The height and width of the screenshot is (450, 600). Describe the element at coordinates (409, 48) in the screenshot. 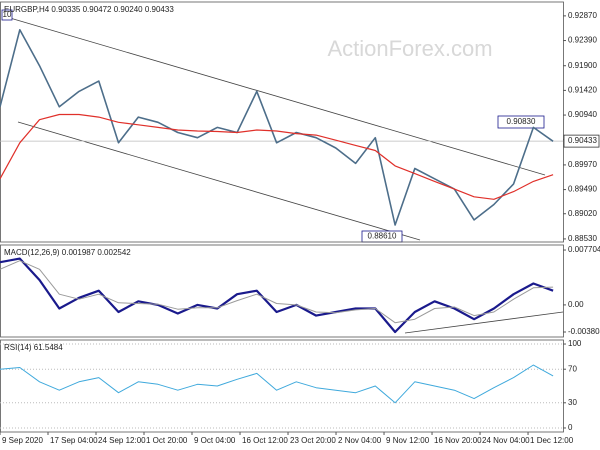

I see `watermark: ActionForex.com` at that location.